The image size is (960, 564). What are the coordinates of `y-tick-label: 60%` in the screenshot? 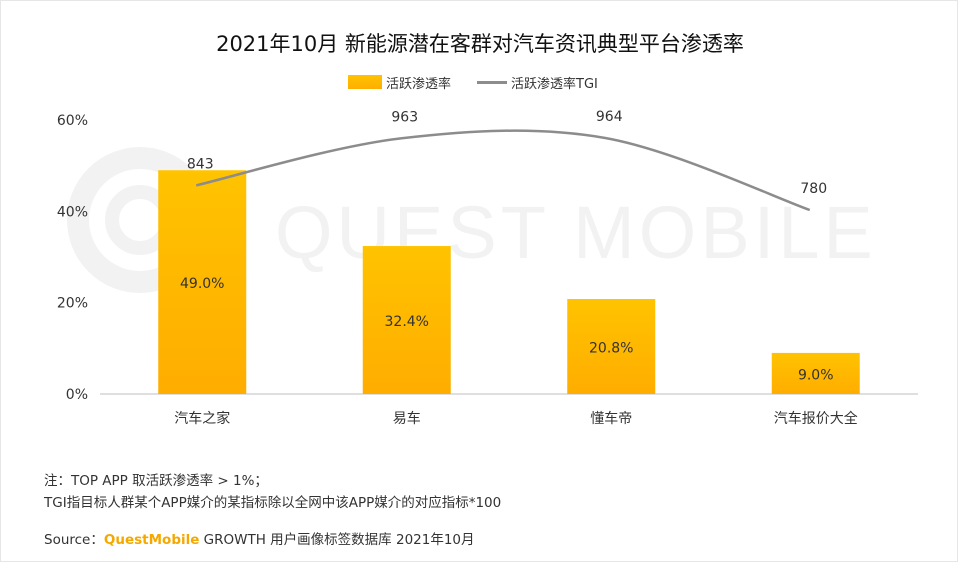 It's located at (72, 121).